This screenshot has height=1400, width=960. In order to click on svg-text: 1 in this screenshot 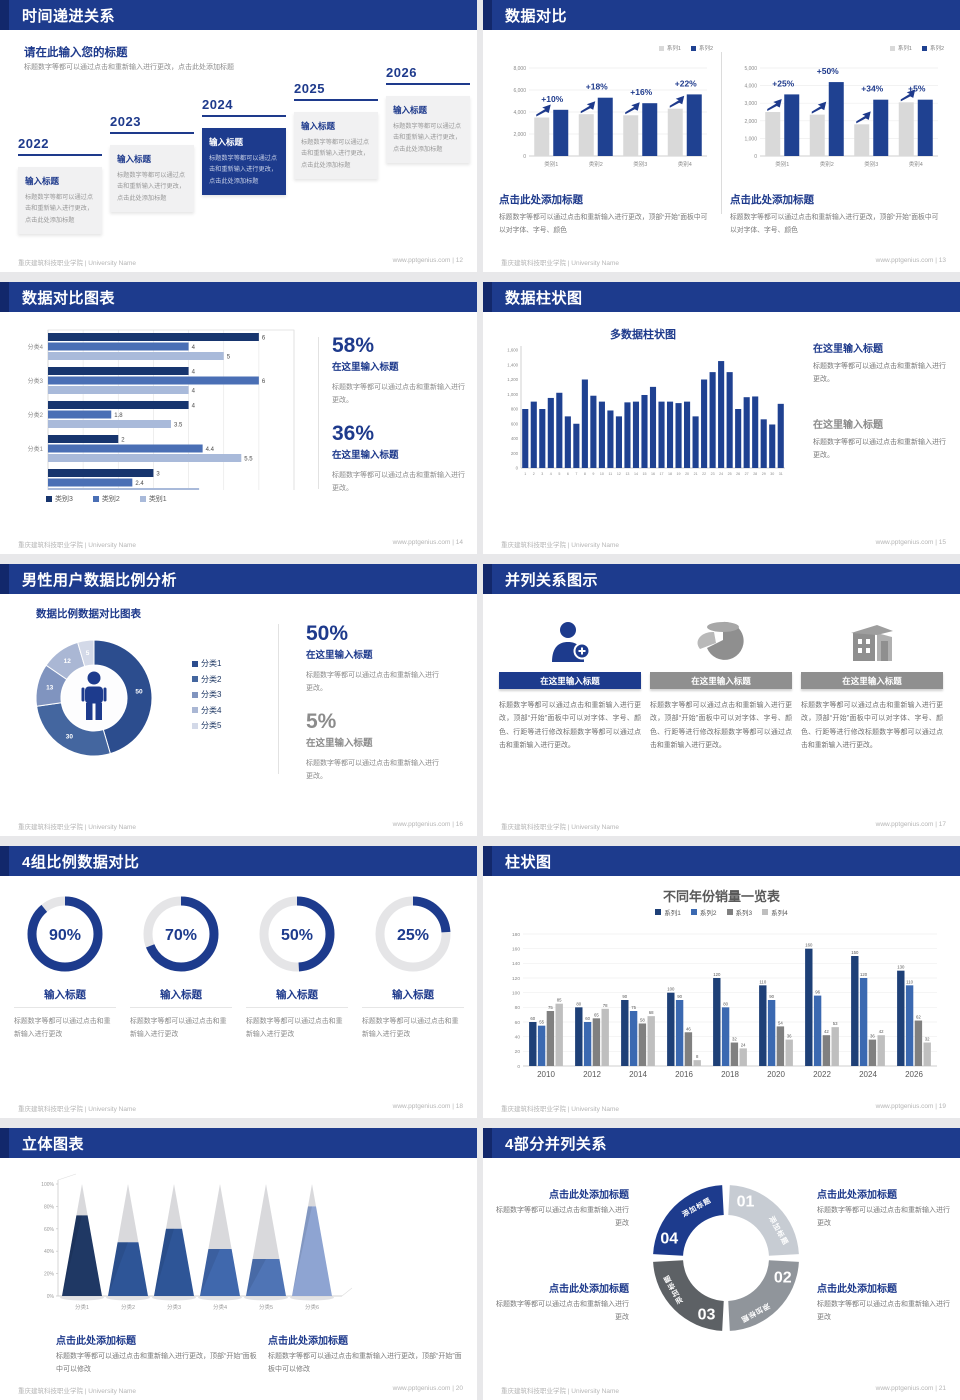, I will do `click(525, 474)`.